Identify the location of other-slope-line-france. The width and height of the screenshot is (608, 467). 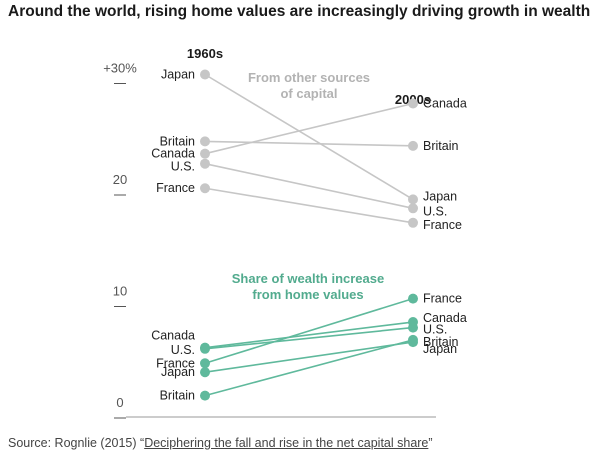
(309, 205).